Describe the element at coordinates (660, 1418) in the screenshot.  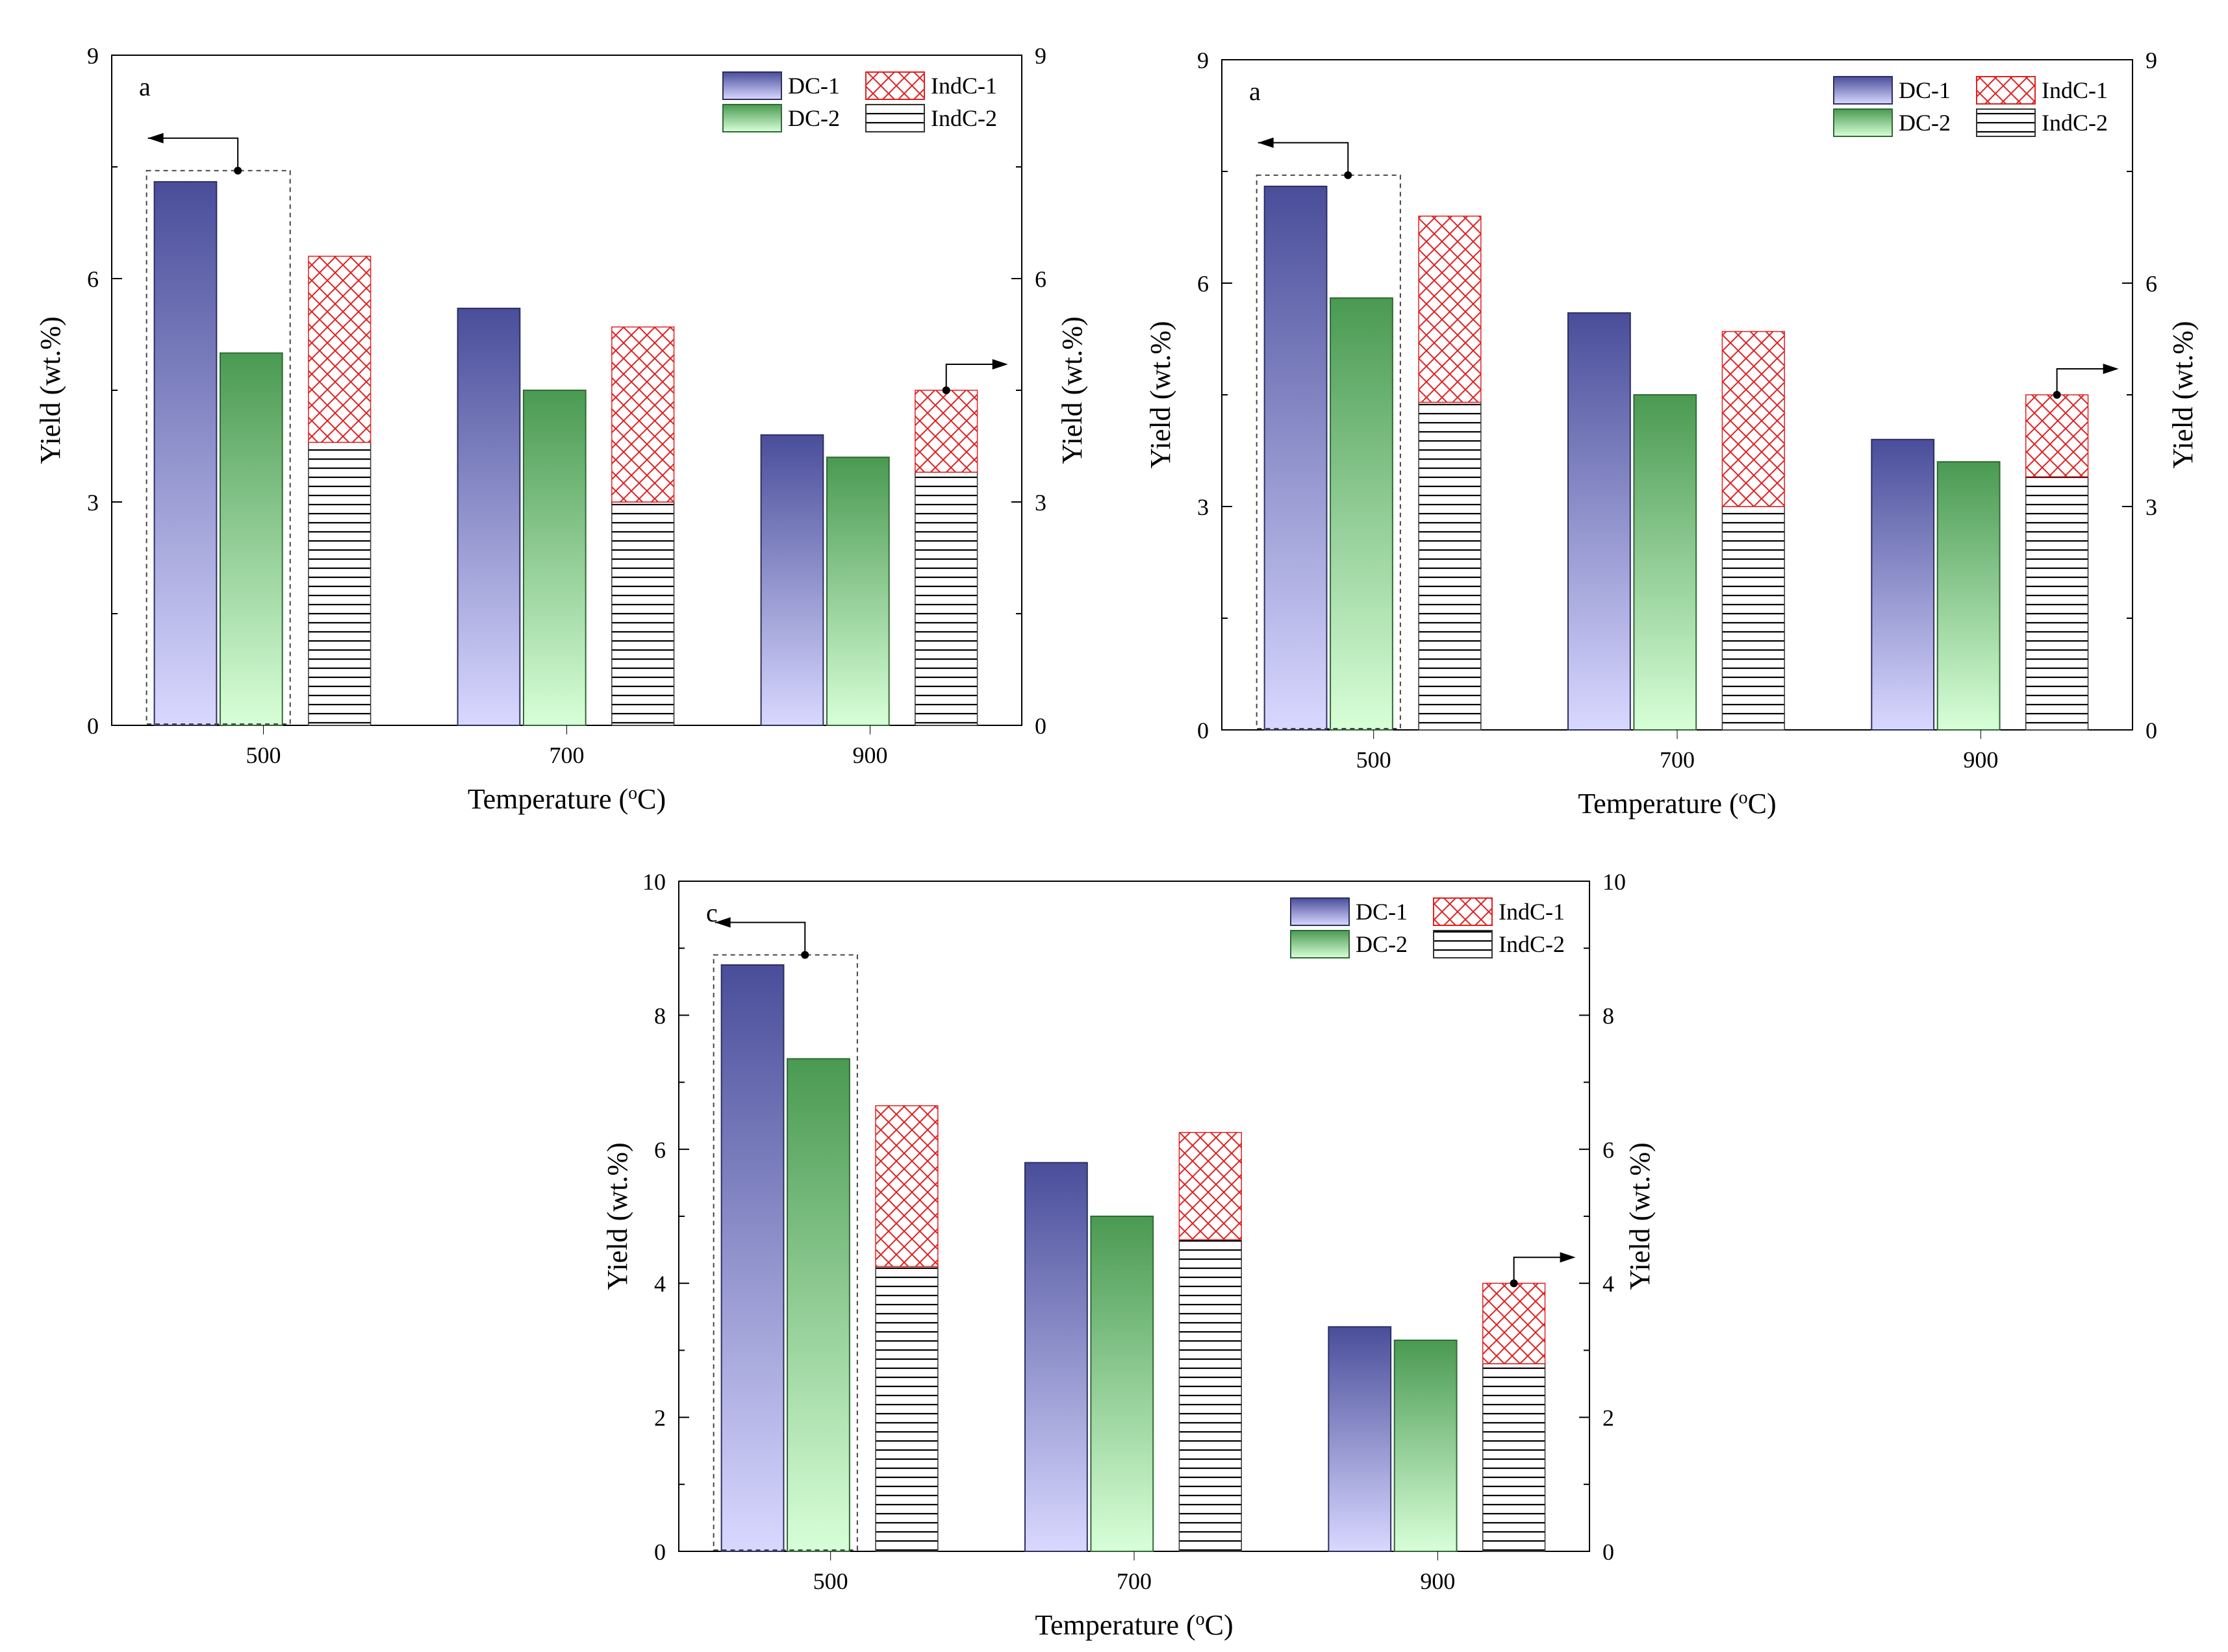
I see `y-tick-label-left: 2` at that location.